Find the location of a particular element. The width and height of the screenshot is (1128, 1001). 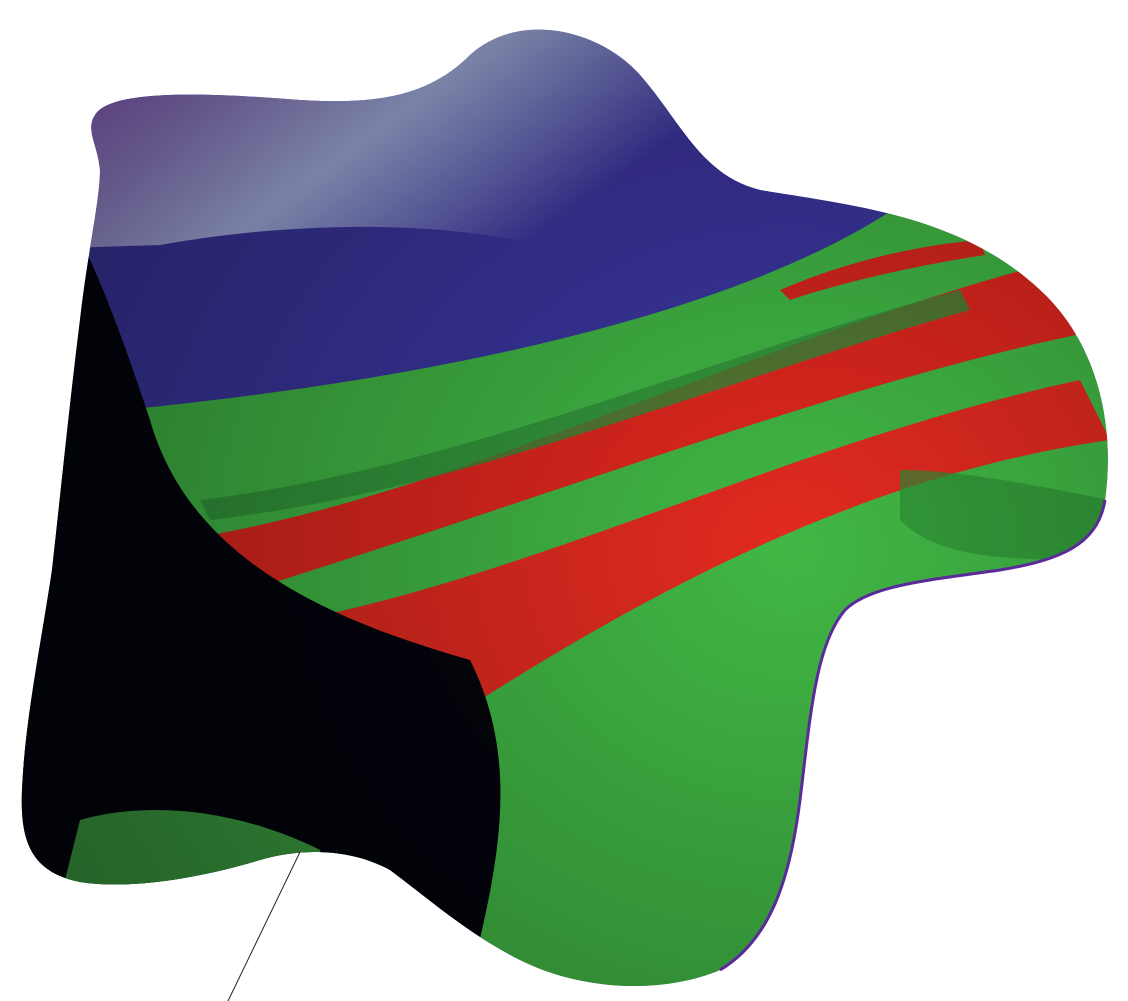

leader-line is located at coordinates (264, 926).